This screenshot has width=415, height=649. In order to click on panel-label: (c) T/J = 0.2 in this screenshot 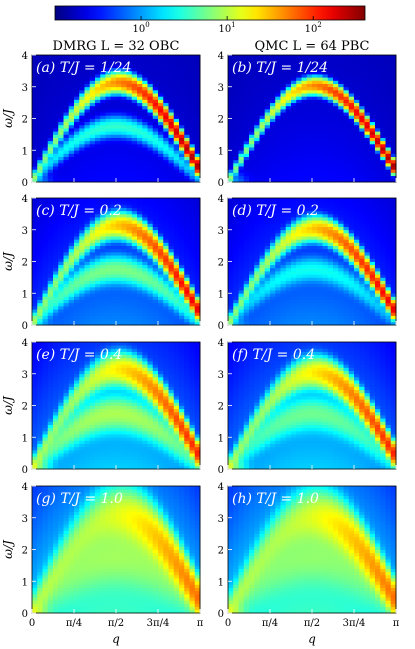, I will do `click(79, 211)`.